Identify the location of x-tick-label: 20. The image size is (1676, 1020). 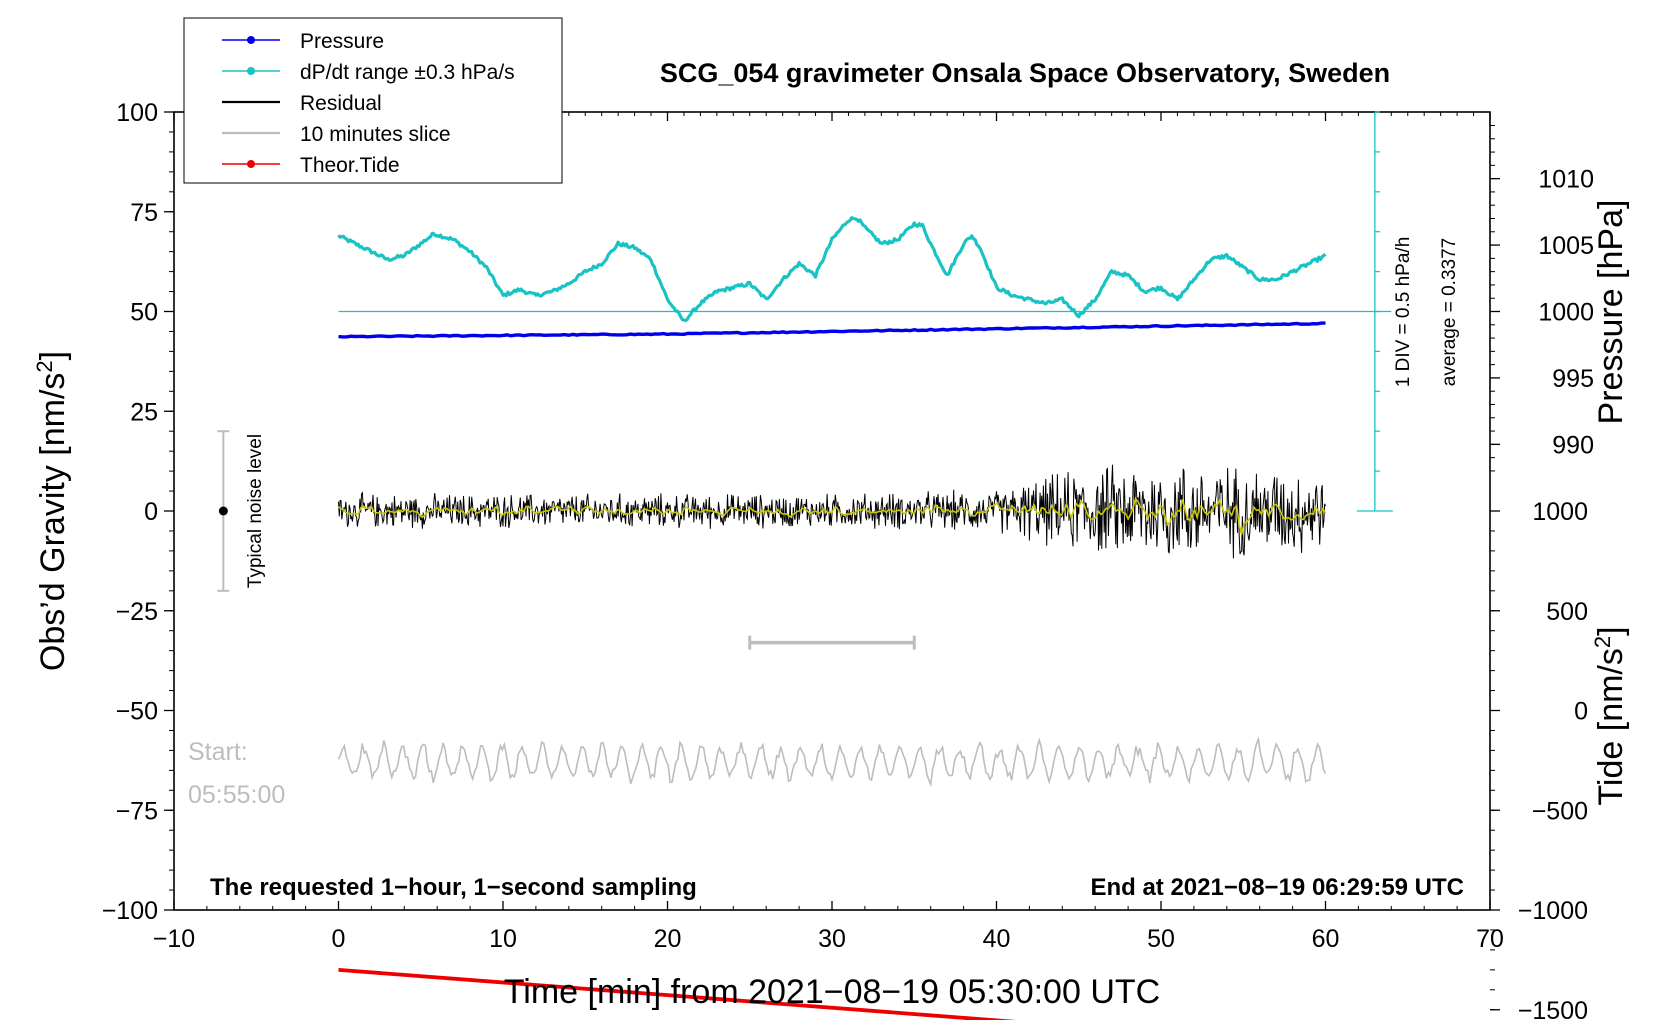
(668, 939).